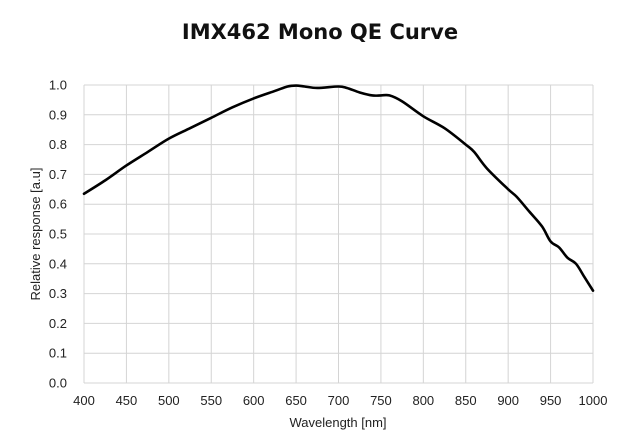  I want to click on x-tick-label: 600, so click(254, 400).